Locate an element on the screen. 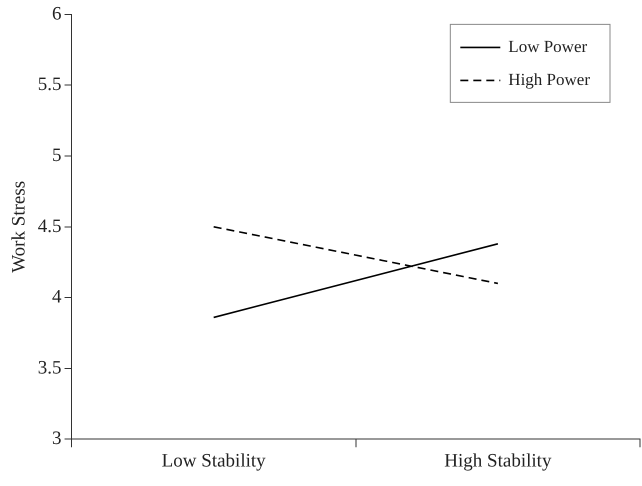 This screenshot has width=642, height=486. x-tick-label: Low Stability is located at coordinates (214, 461).